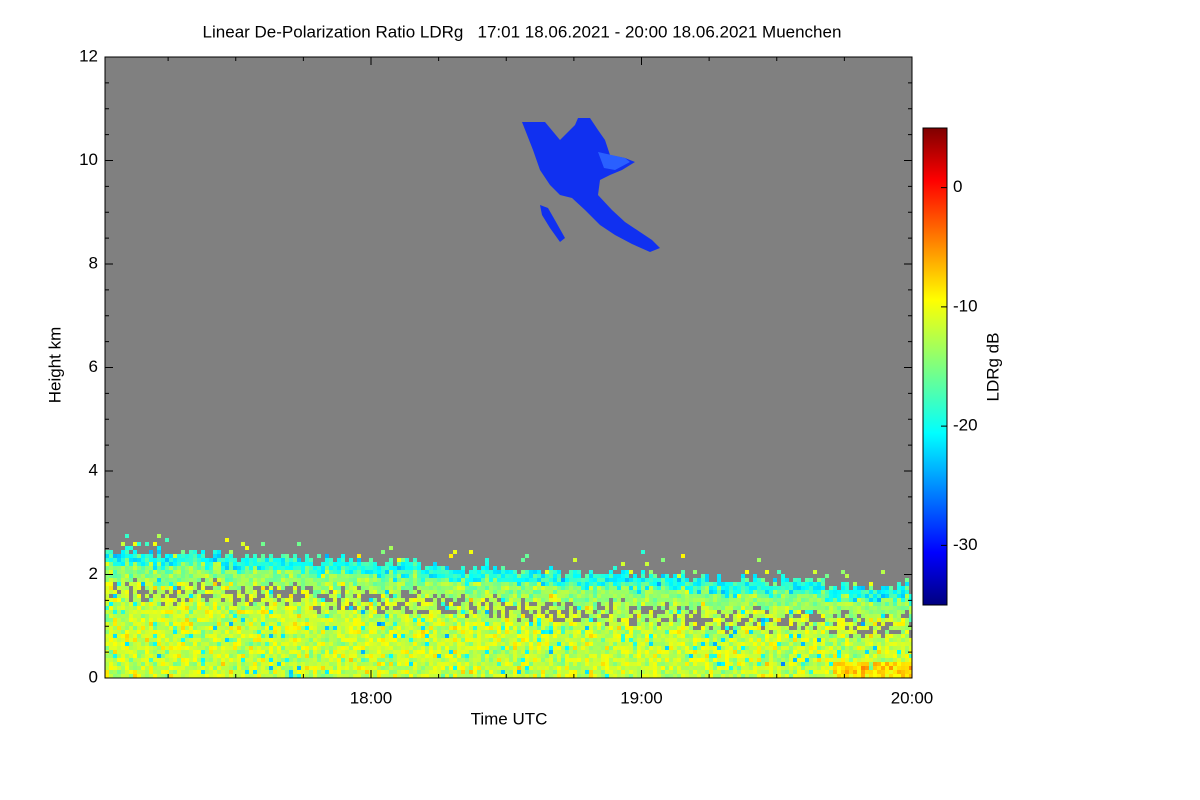 Image resolution: width=1200 pixels, height=800 pixels. Describe the element at coordinates (957, 186) in the screenshot. I see `colorbar-tick-label: 0` at that location.